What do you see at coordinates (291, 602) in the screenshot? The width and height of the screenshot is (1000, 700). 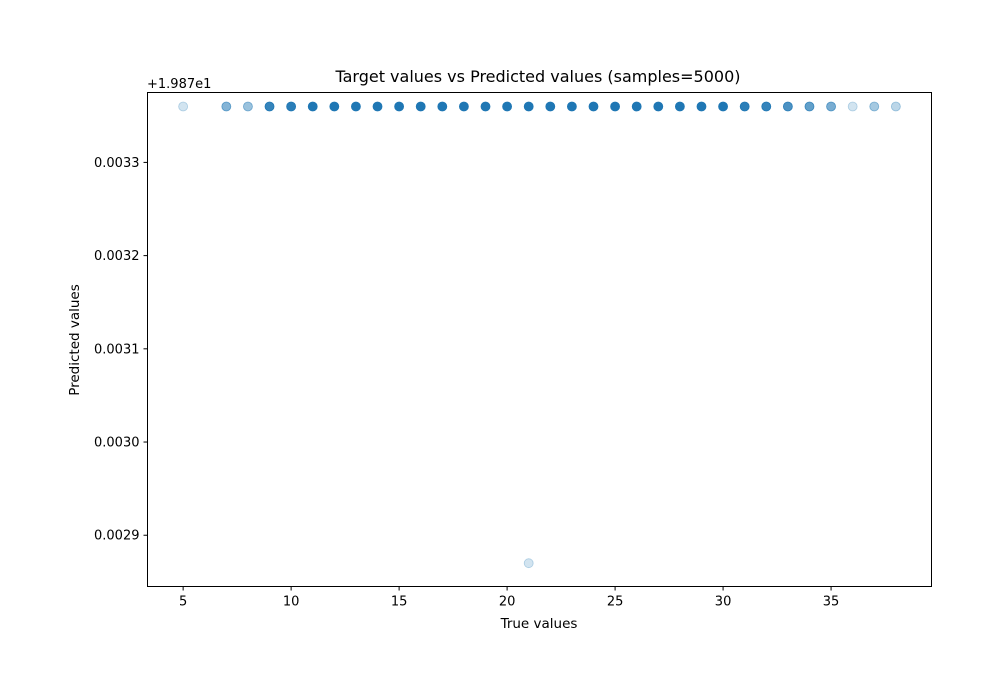 I see `x-tick-label: 10` at bounding box center [291, 602].